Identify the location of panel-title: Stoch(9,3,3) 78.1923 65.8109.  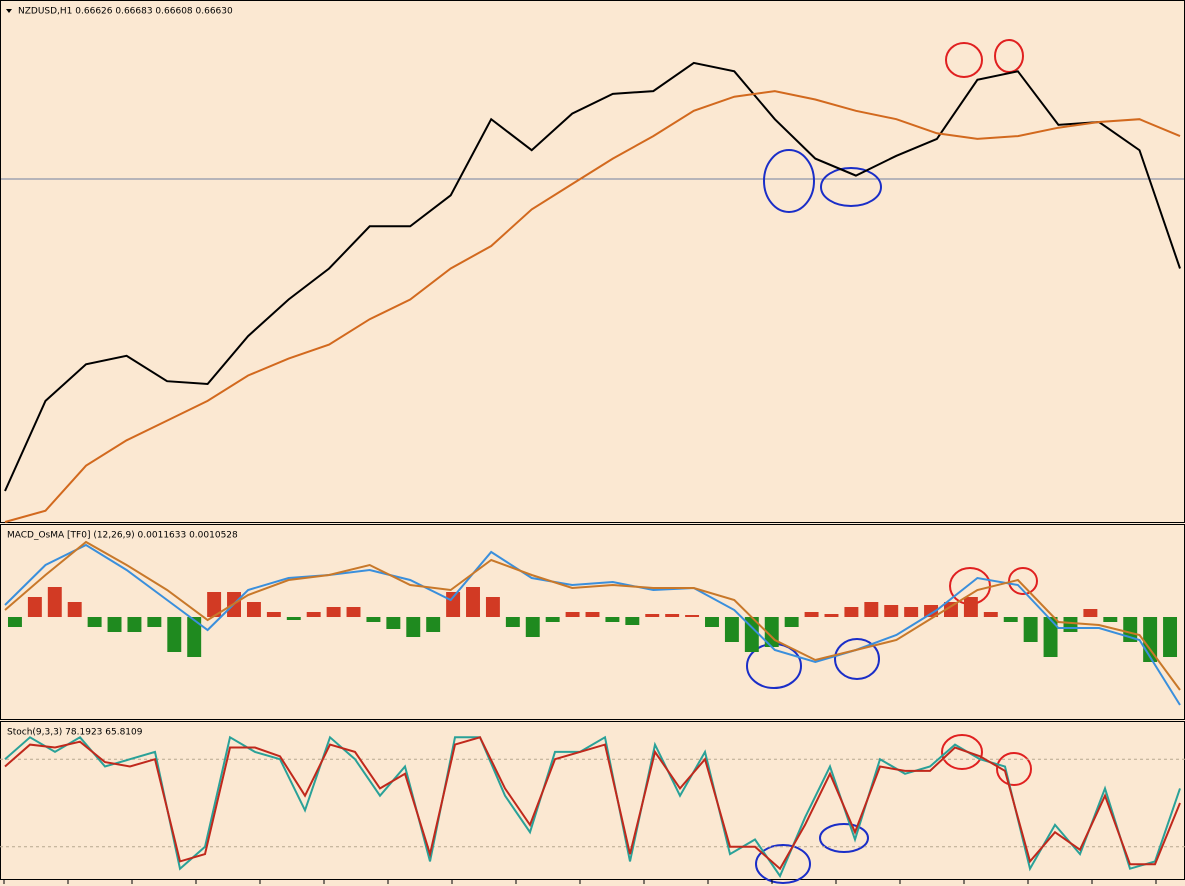
(75, 733).